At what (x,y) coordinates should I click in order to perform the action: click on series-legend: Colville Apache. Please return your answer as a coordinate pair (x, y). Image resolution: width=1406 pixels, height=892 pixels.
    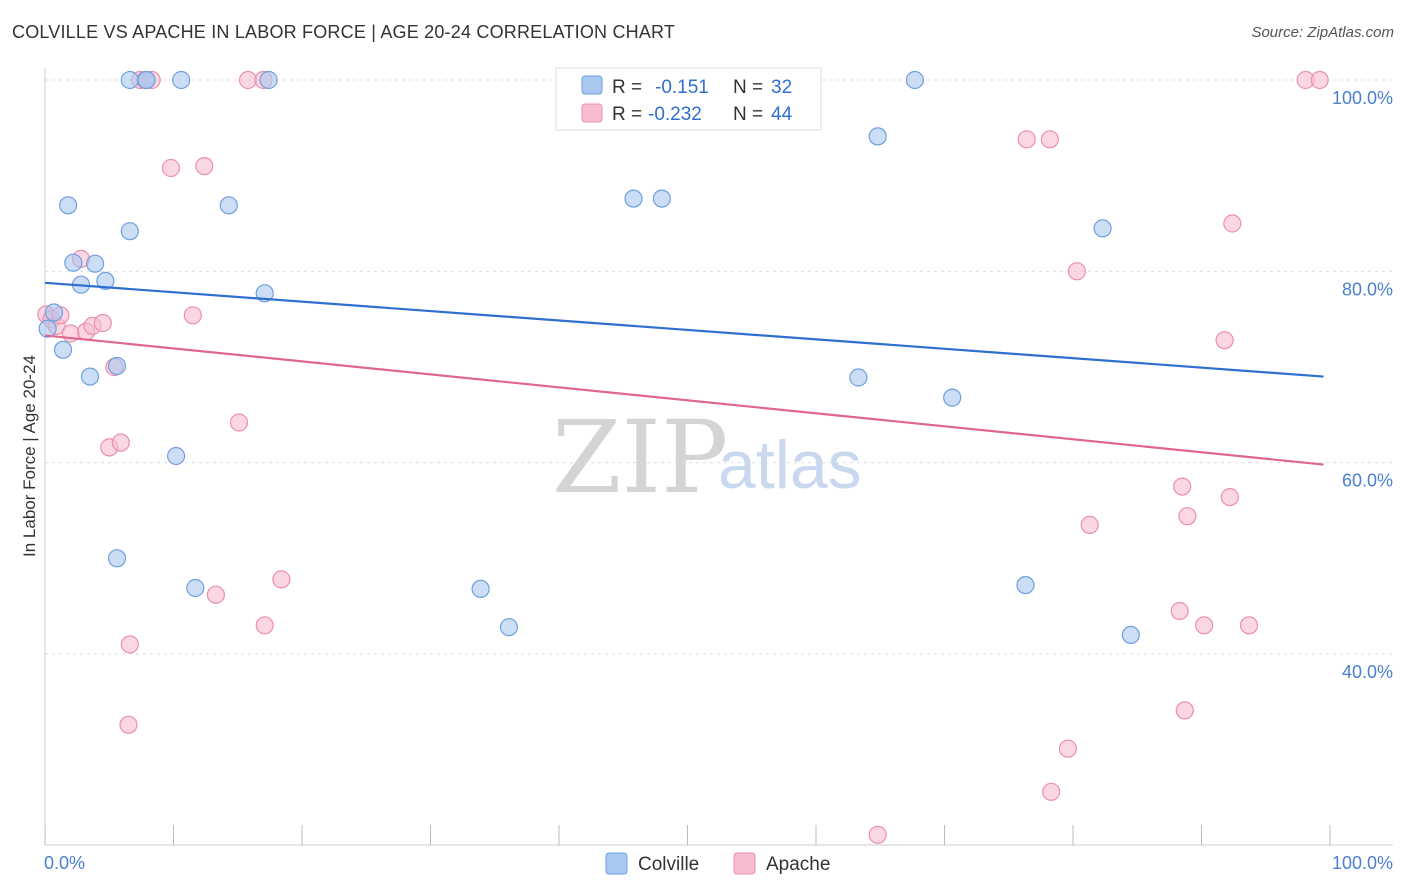
    Looking at the image, I should click on (717, 863).